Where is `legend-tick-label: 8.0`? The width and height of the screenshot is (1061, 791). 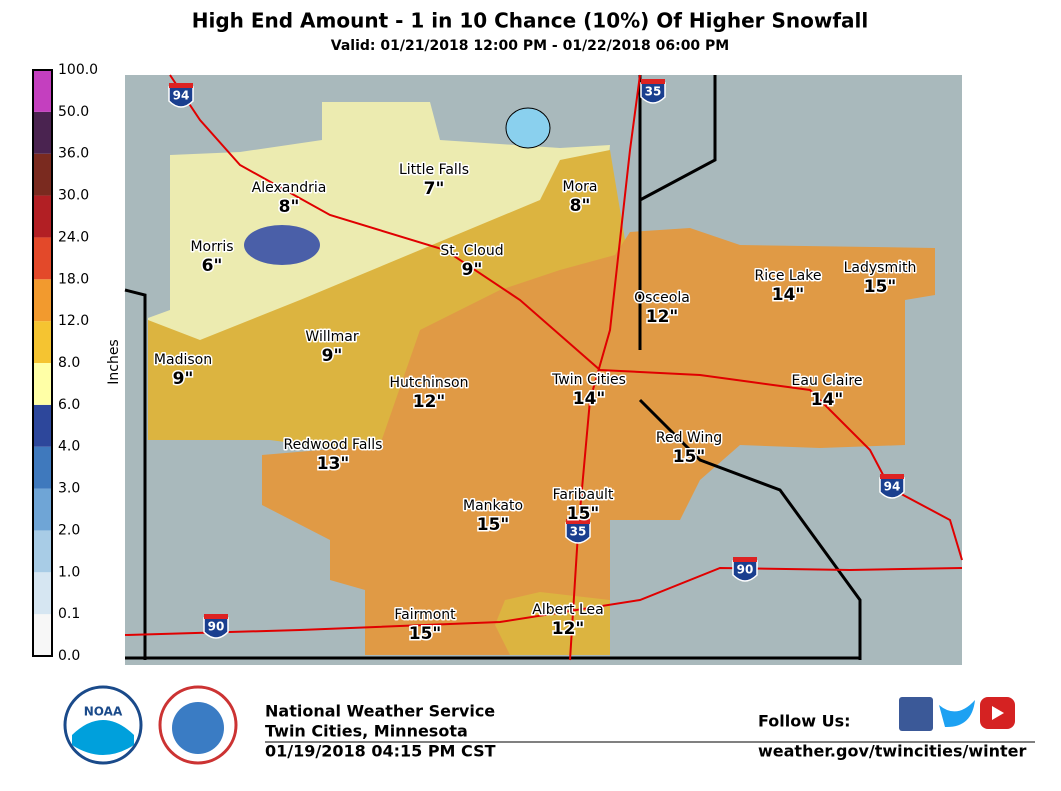 legend-tick-label: 8.0 is located at coordinates (69, 363).